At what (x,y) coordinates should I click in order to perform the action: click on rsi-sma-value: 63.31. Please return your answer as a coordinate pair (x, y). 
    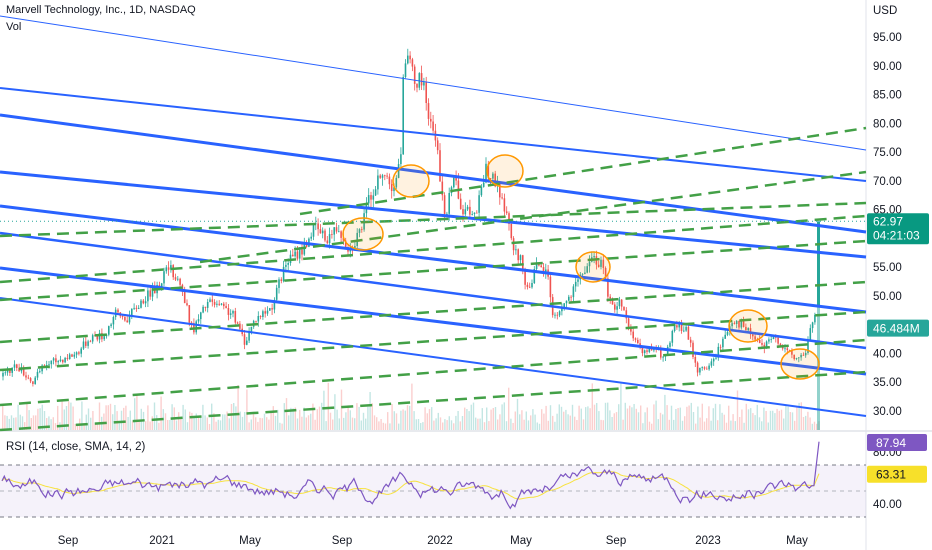
    Looking at the image, I should click on (891, 475).